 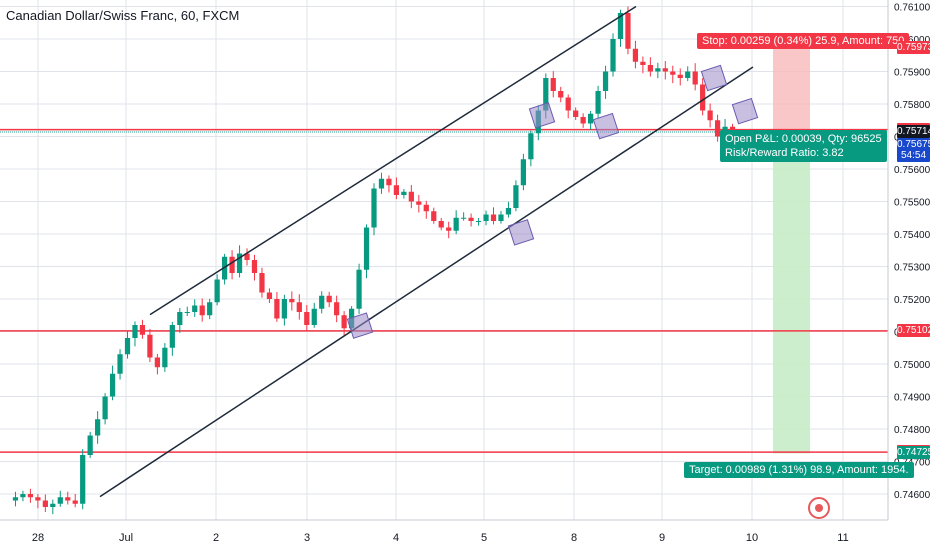 What do you see at coordinates (912, 8) in the screenshot?
I see `y-tick-label: 0.76100` at bounding box center [912, 8].